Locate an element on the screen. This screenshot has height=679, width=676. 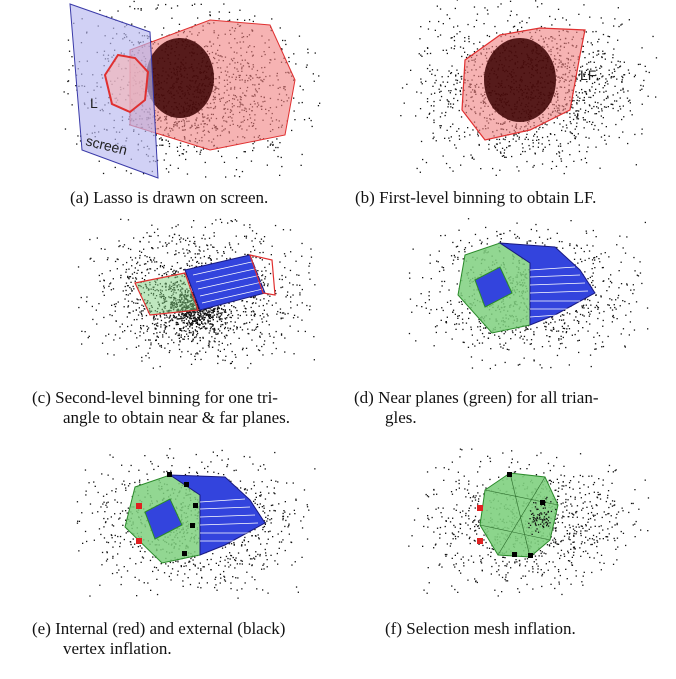
panel-c is located at coordinates (195, 295).